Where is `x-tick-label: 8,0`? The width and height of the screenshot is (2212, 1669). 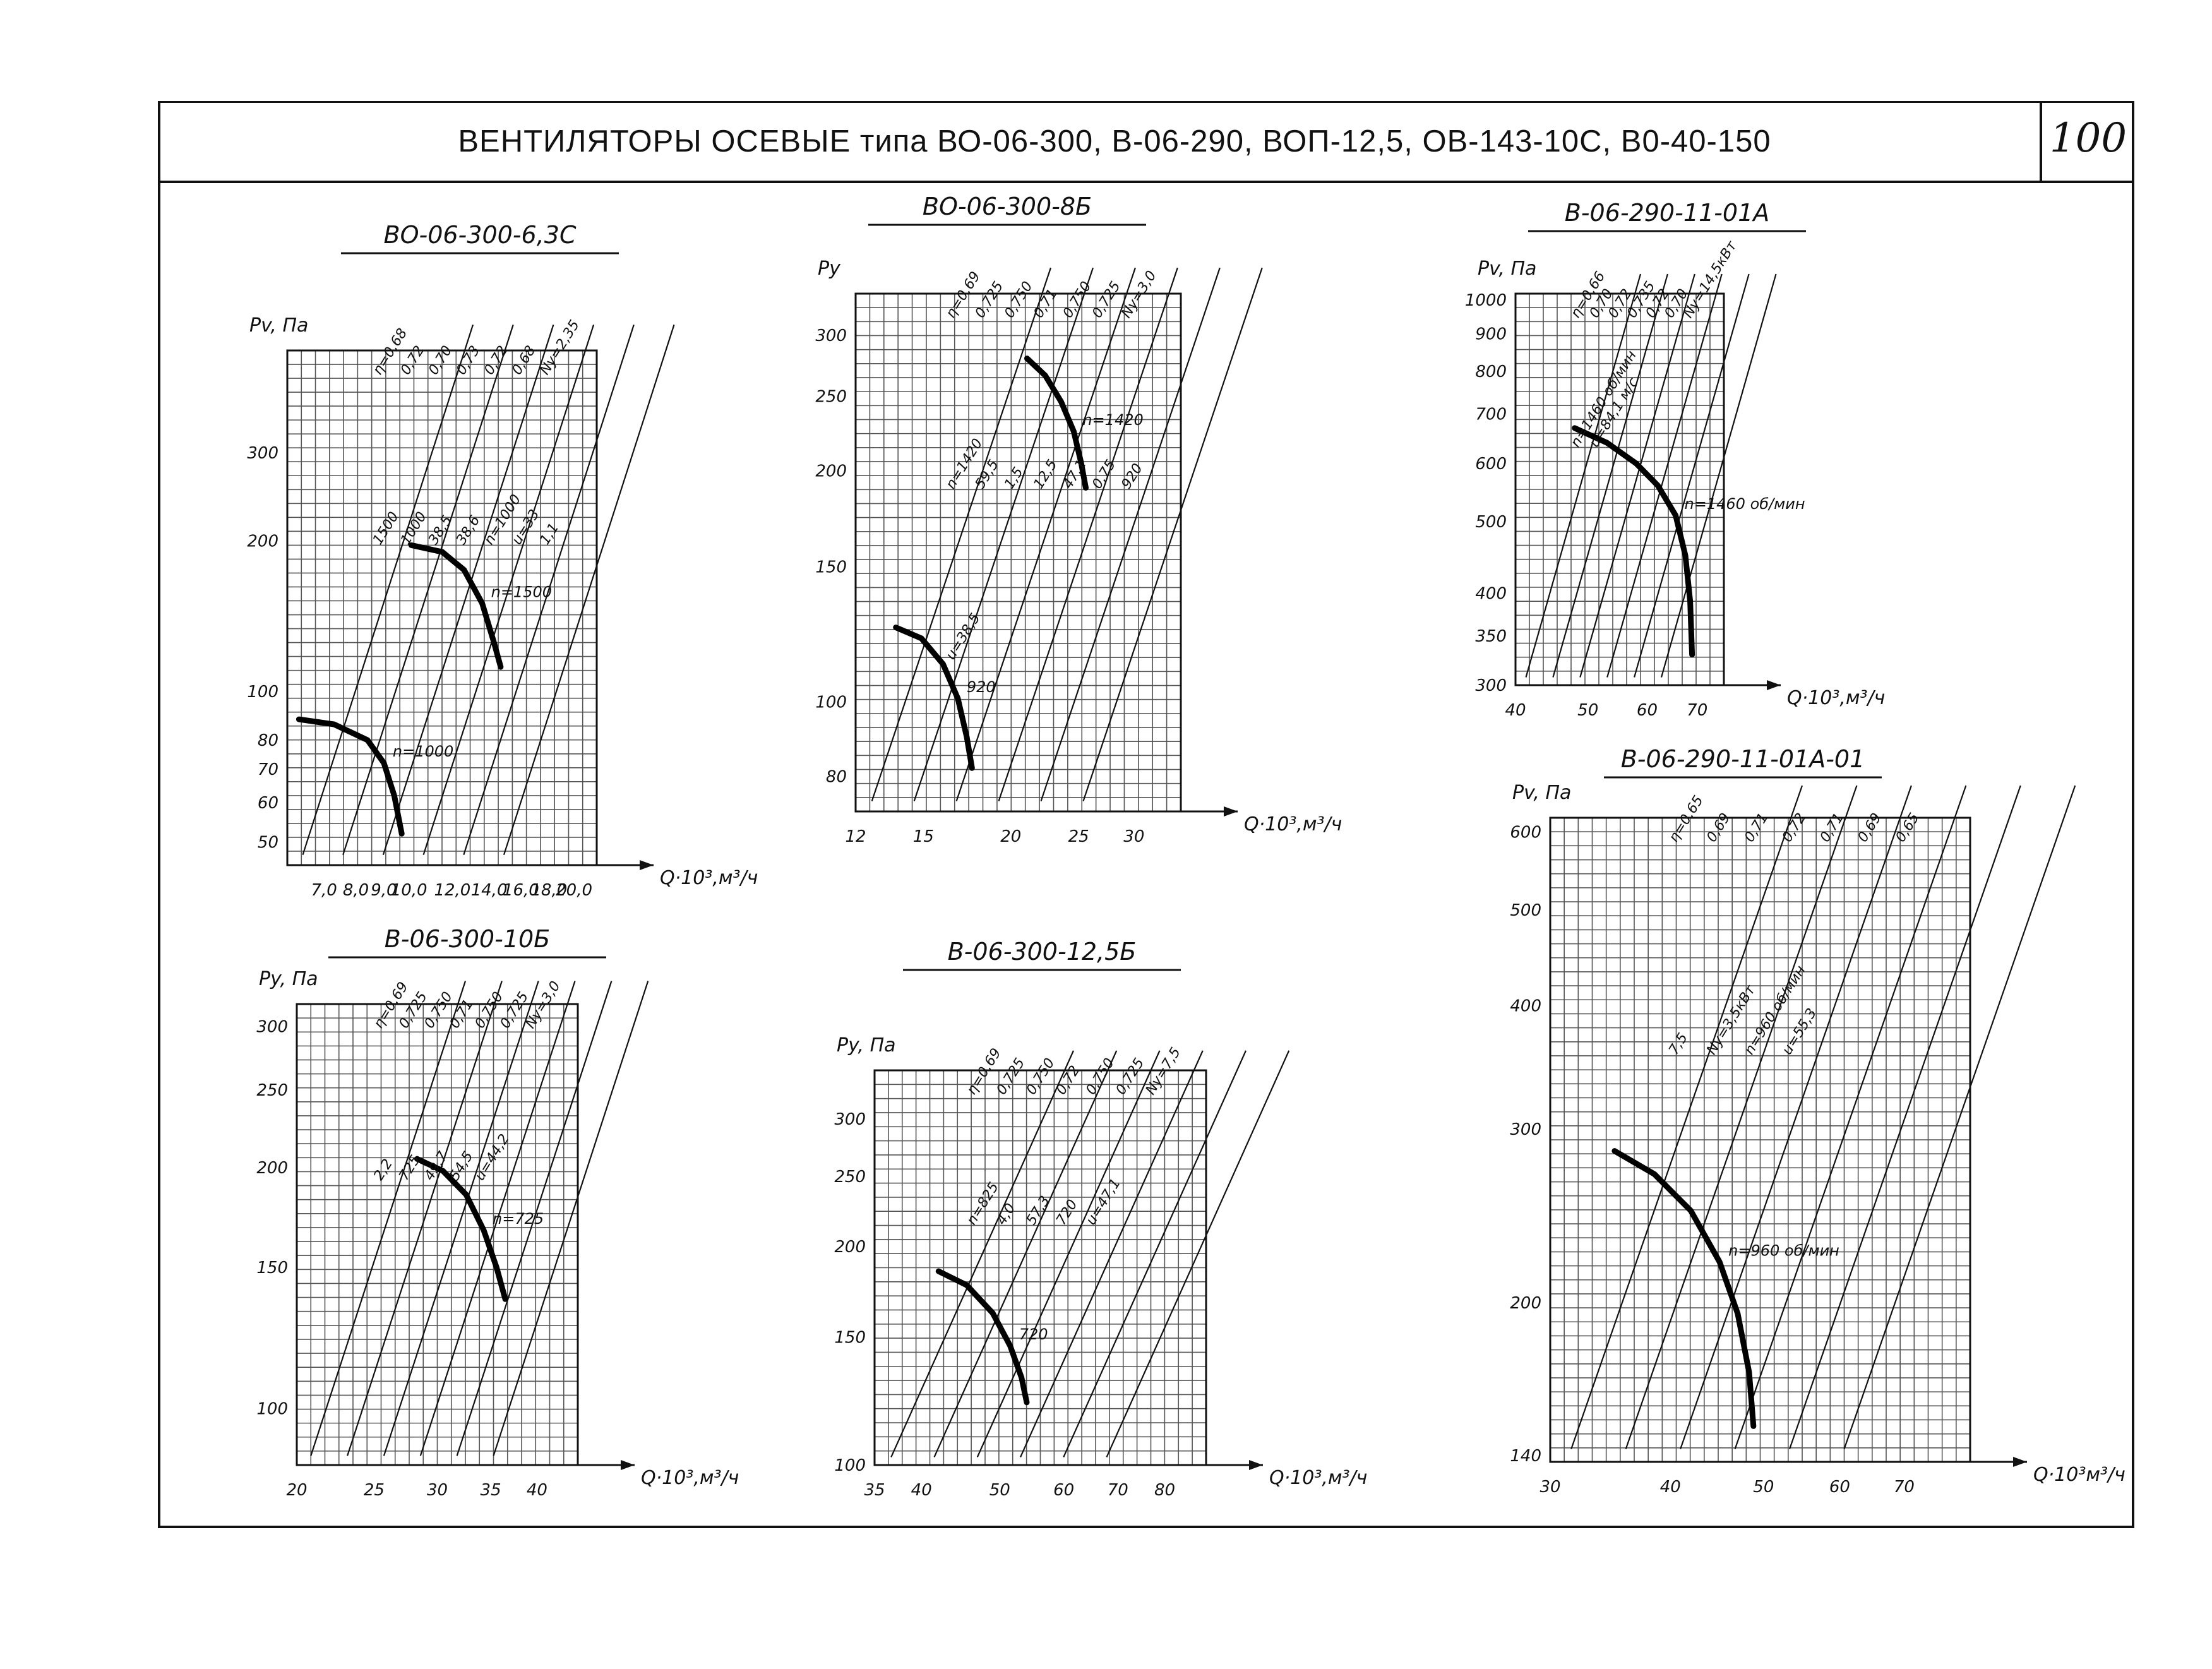 x-tick-label: 8,0 is located at coordinates (356, 890).